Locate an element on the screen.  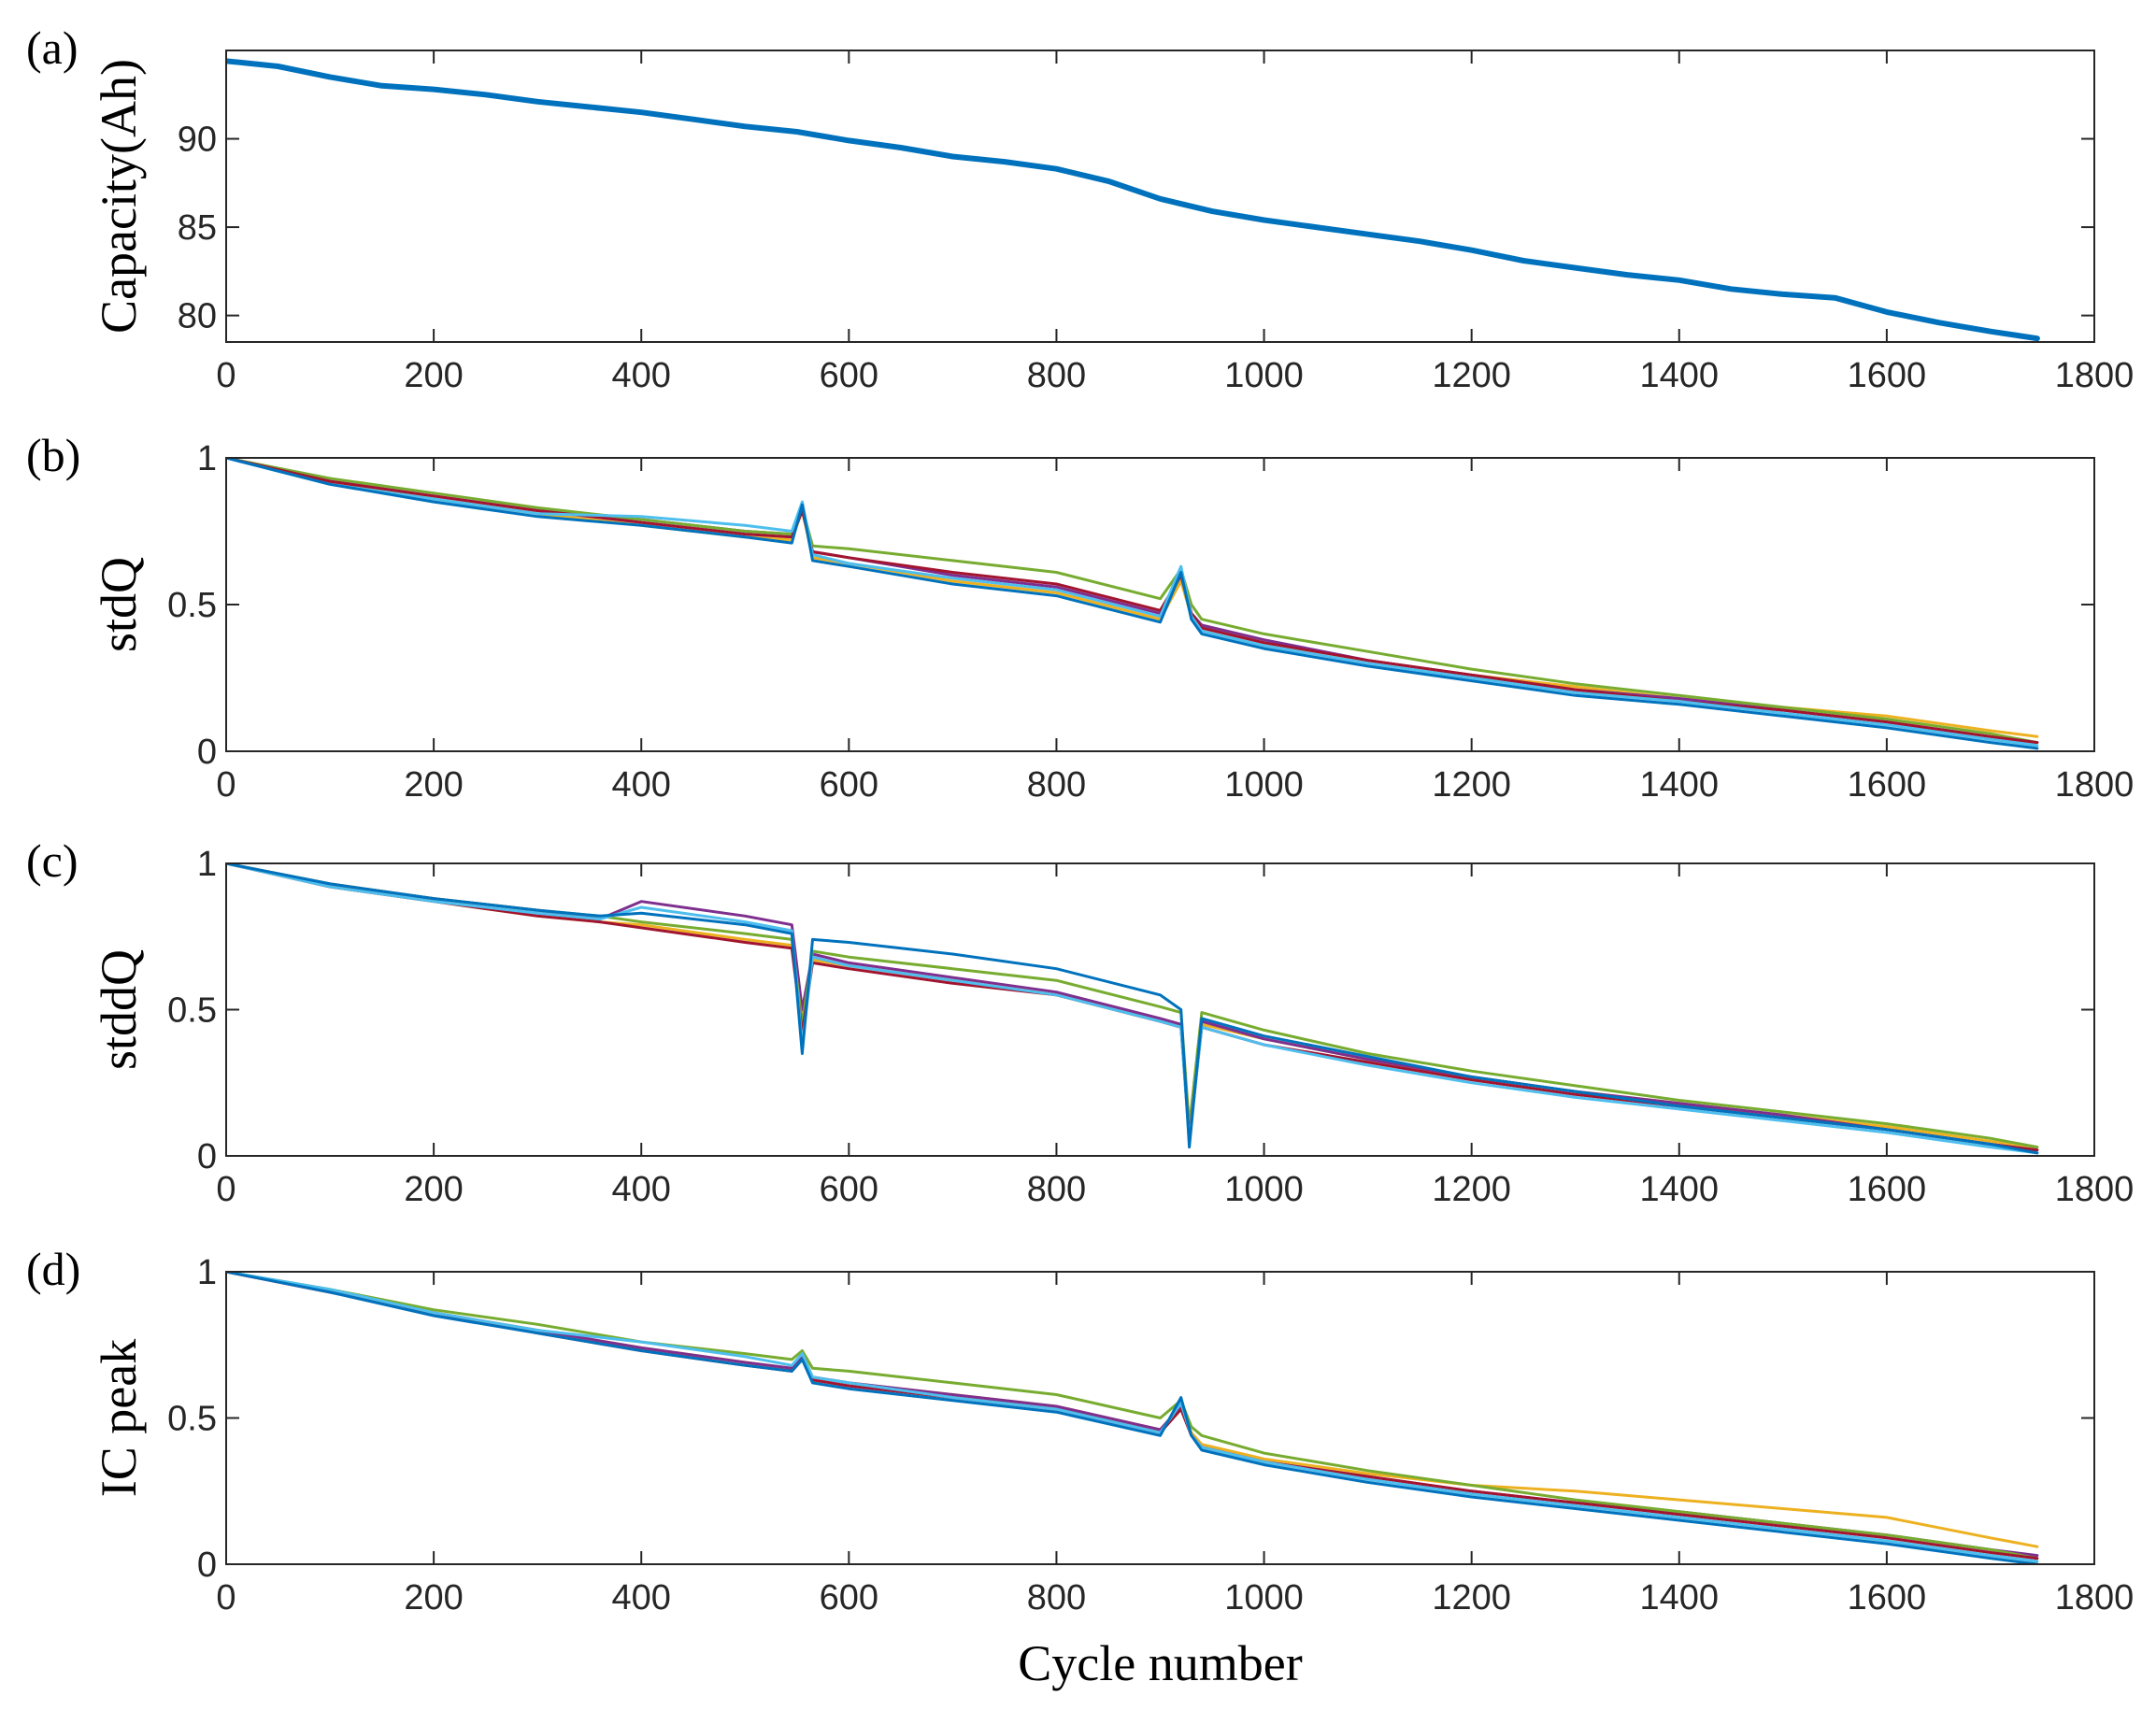
x-axis-label: Cycle number is located at coordinates (1160, 1663).